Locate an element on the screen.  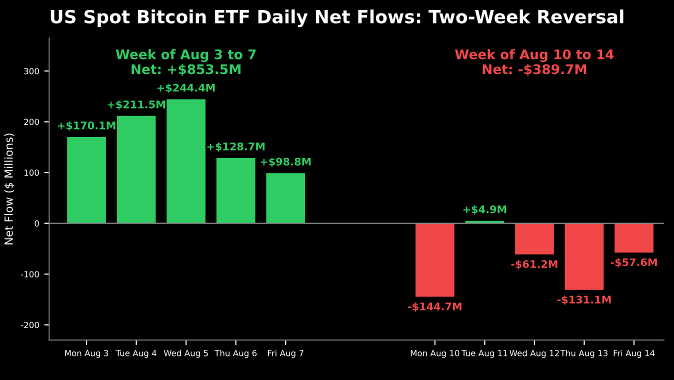
data-label: -$57.6M is located at coordinates (633, 263).